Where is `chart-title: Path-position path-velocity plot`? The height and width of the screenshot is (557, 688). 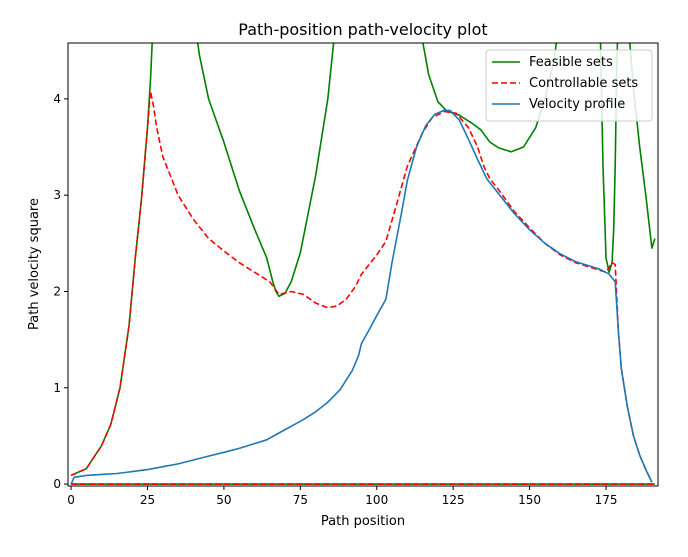
chart-title: Path-position path-velocity plot is located at coordinates (362, 29).